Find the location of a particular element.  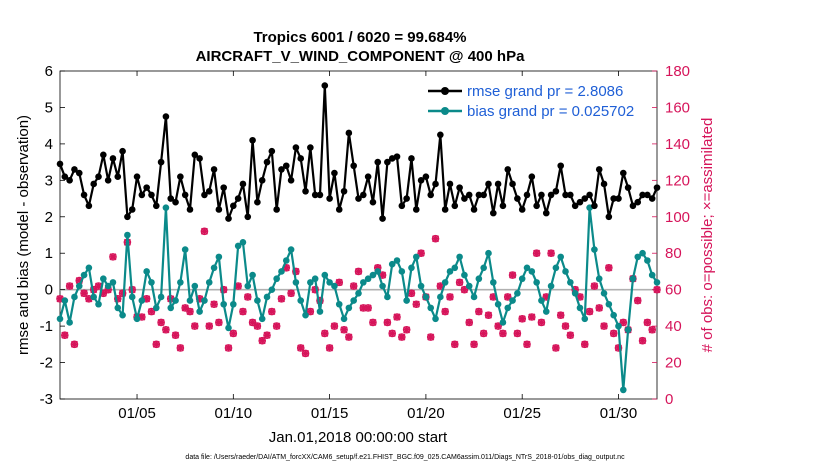

y-left-tick-label: -1 is located at coordinates (46, 326).